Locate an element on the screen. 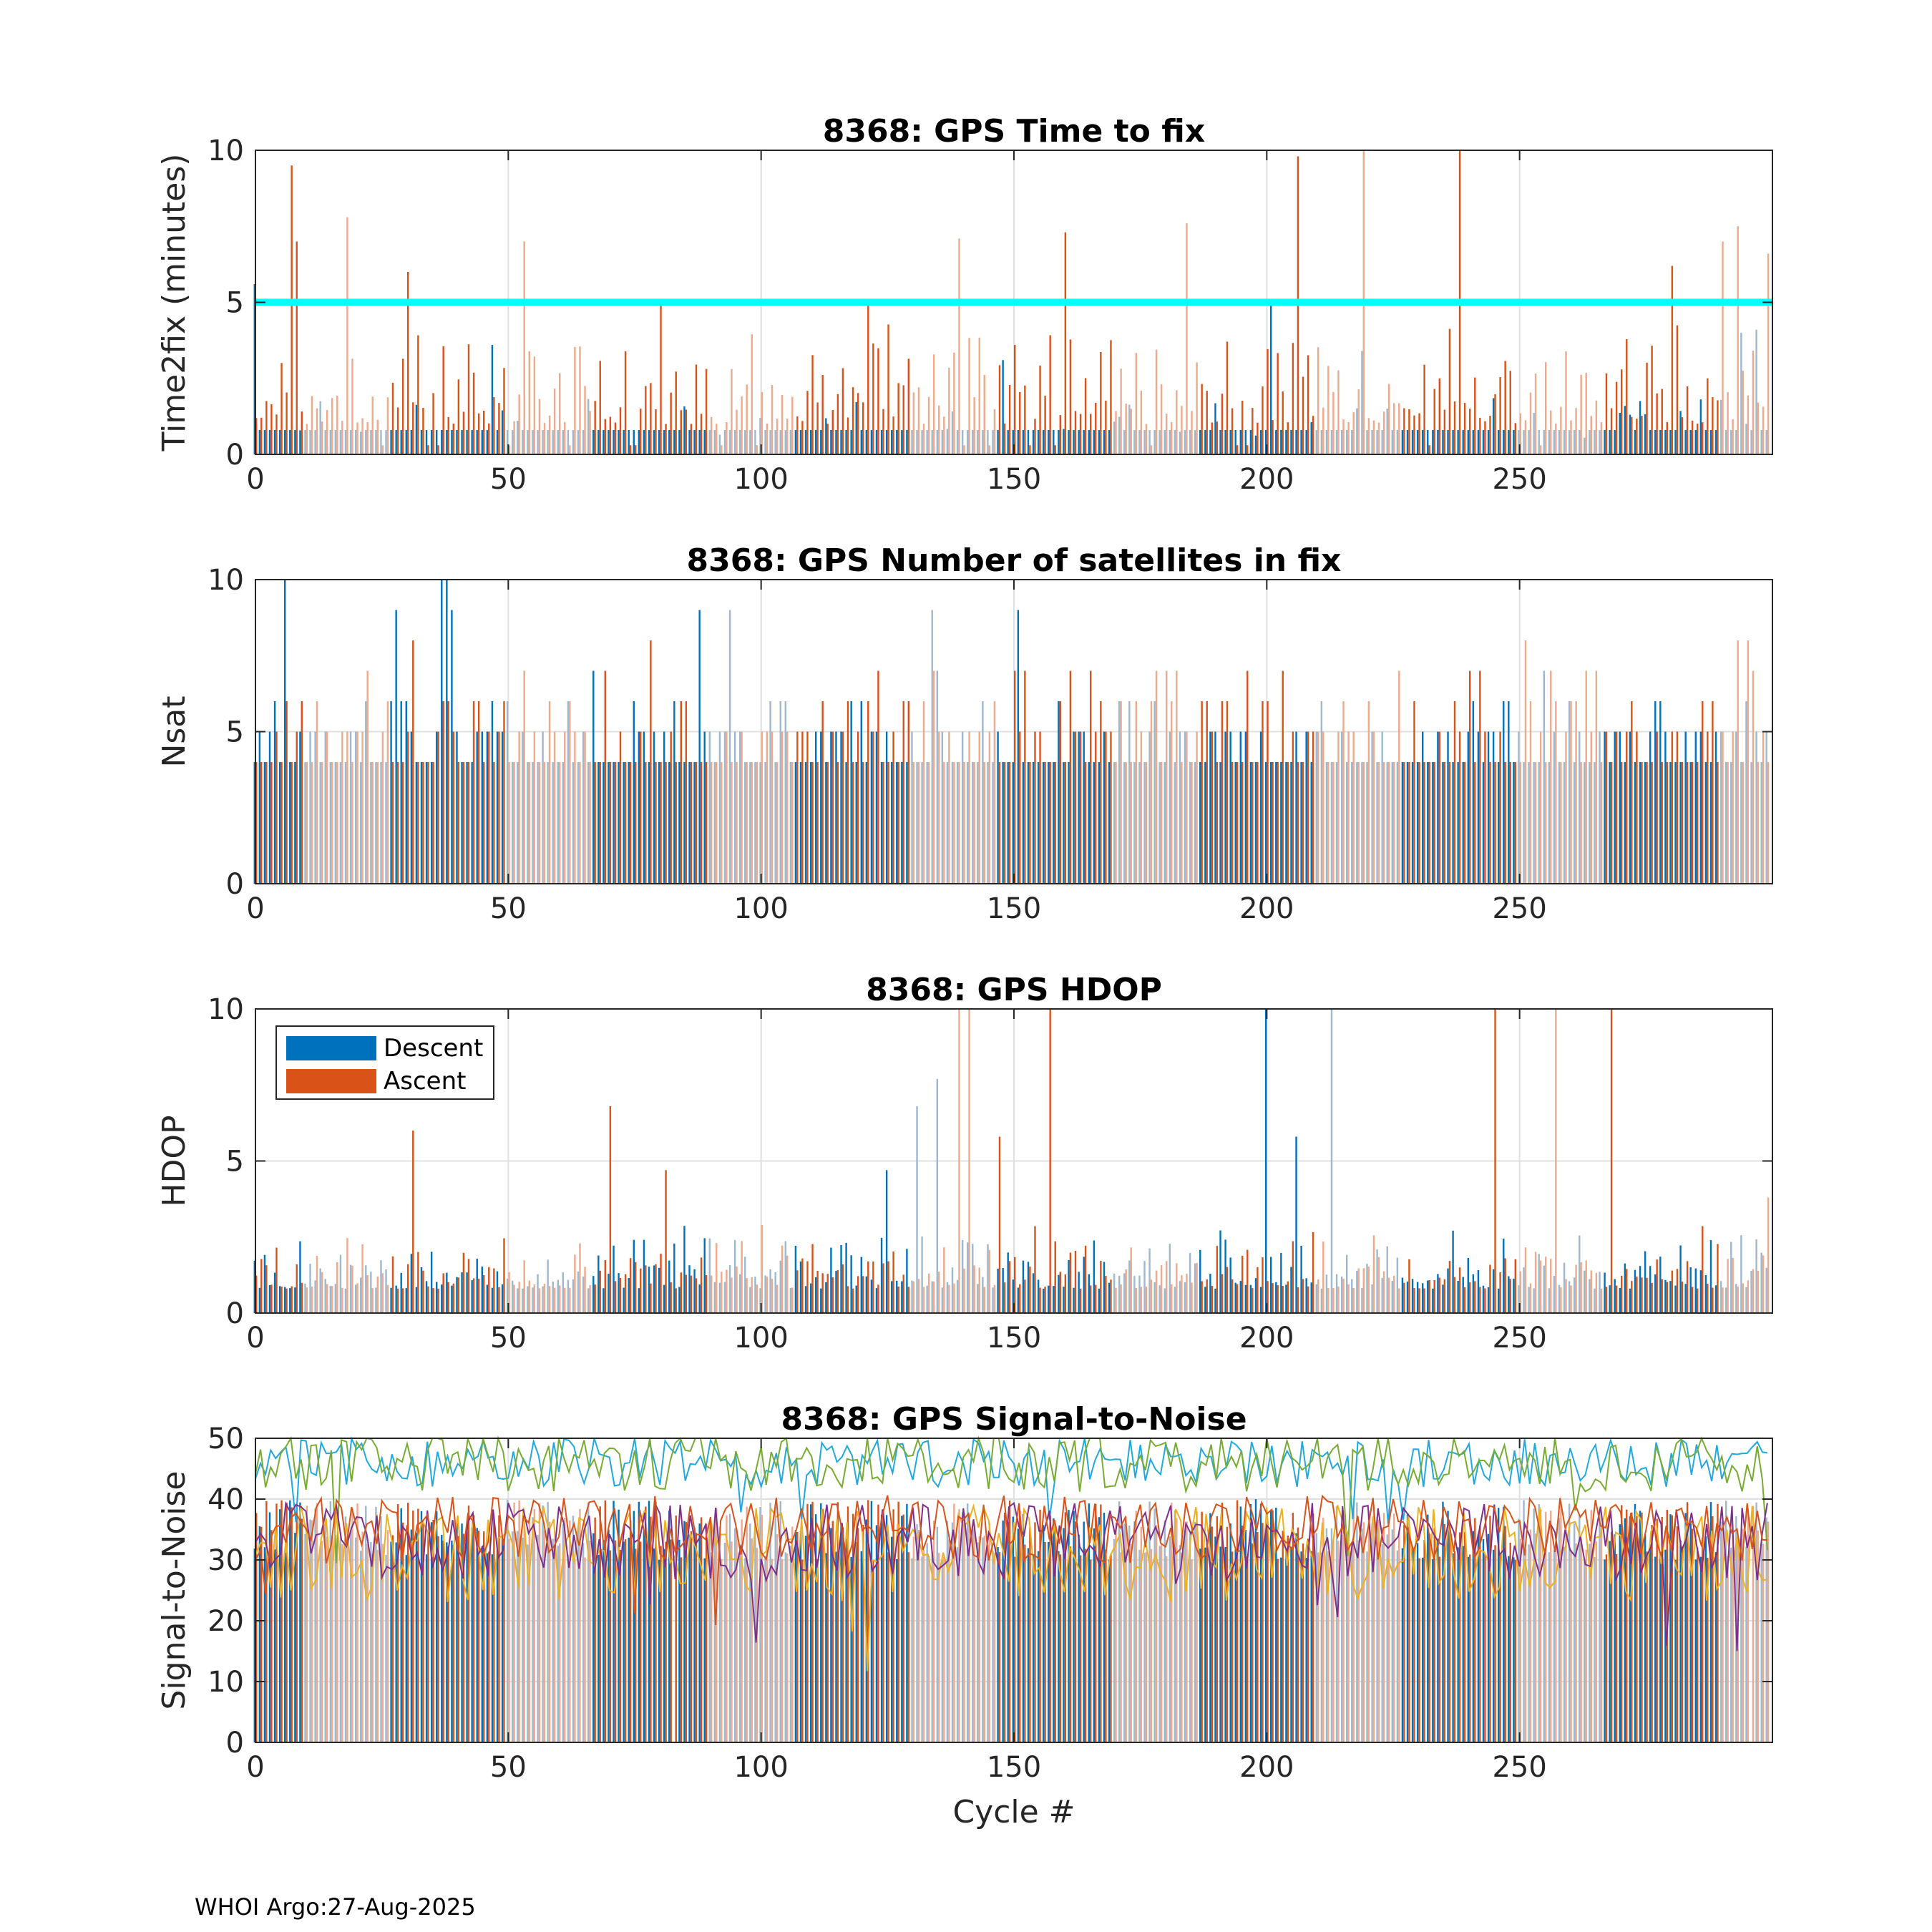 Image resolution: width=1932 pixels, height=1932 pixels. series-line-sat3 is located at coordinates (1011, 1587).